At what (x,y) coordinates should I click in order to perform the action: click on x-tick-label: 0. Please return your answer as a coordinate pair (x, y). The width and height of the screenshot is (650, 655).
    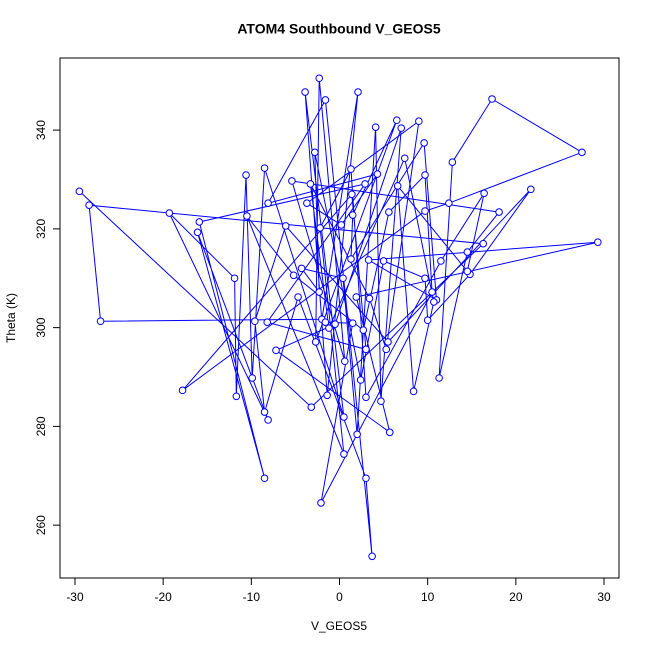
    Looking at the image, I should click on (339, 597).